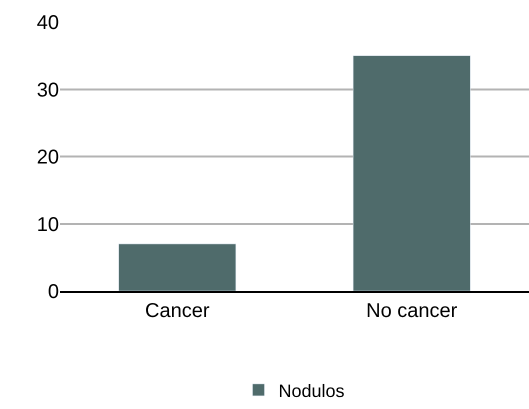  What do you see at coordinates (311, 390) in the screenshot?
I see `legend-label: Nodulos` at bounding box center [311, 390].